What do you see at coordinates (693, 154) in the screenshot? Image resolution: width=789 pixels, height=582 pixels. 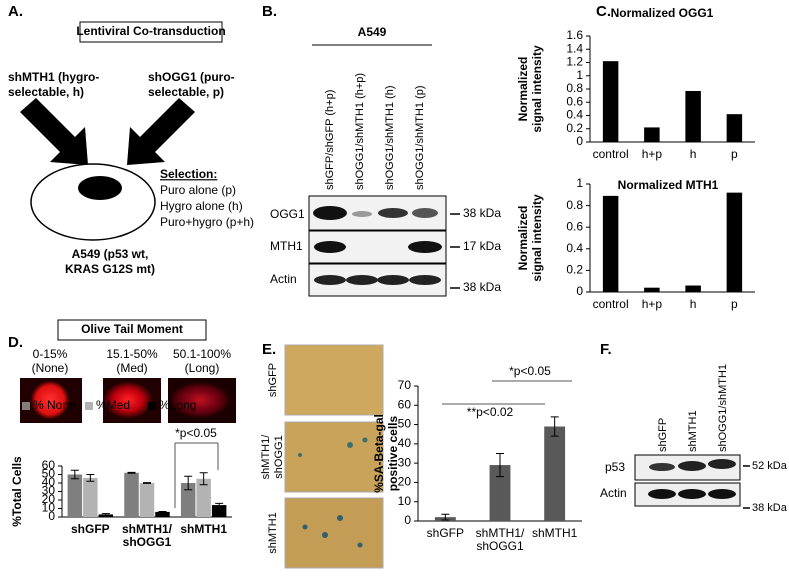 I see `x-tick-label: h` at bounding box center [693, 154].